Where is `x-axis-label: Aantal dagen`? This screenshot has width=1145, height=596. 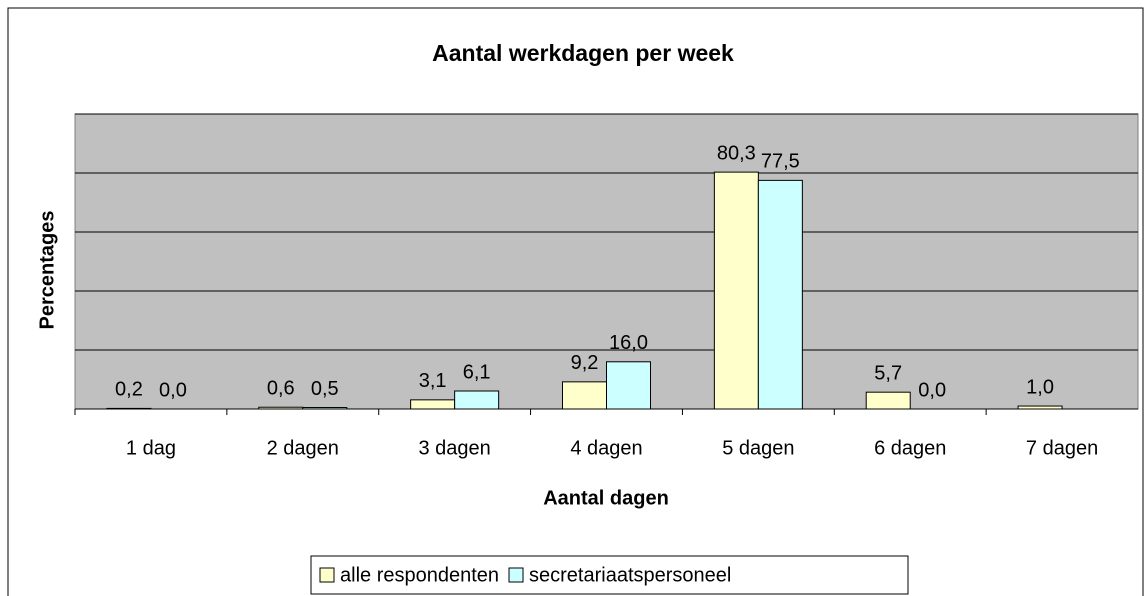 x-axis-label: Aantal dagen is located at coordinates (606, 498).